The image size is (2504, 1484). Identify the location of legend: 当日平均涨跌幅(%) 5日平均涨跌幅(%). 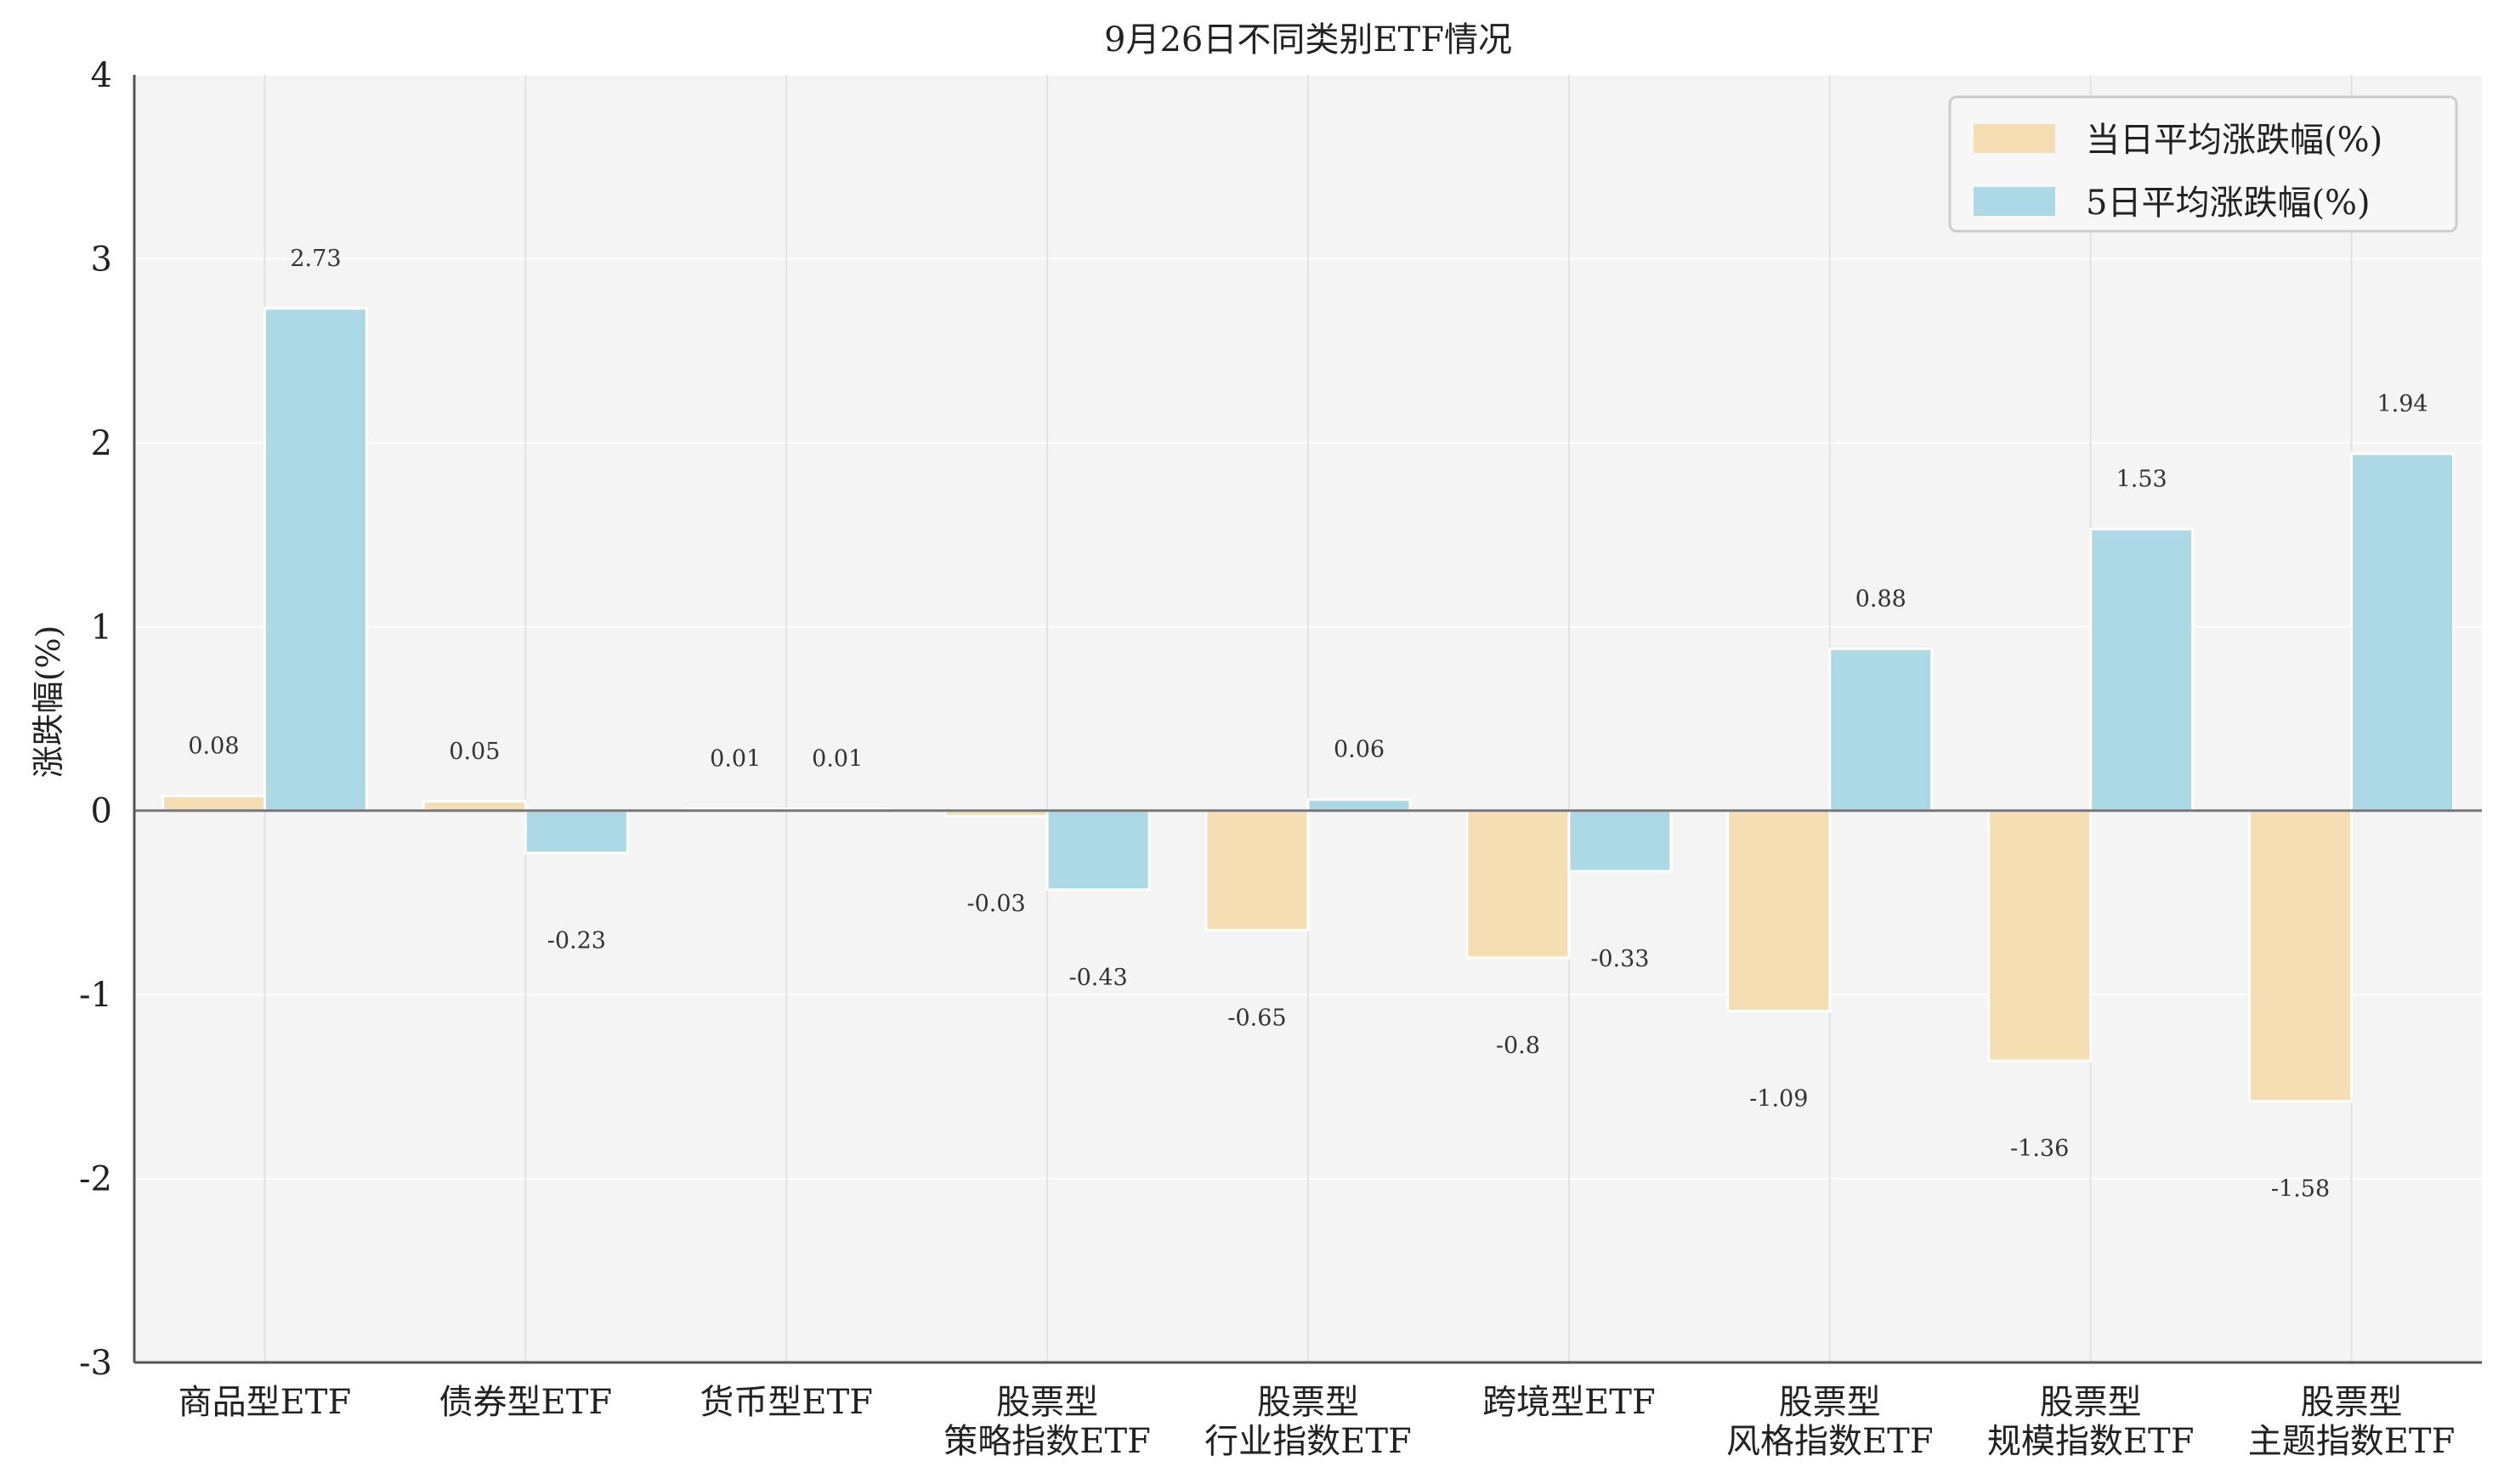
(2203, 164).